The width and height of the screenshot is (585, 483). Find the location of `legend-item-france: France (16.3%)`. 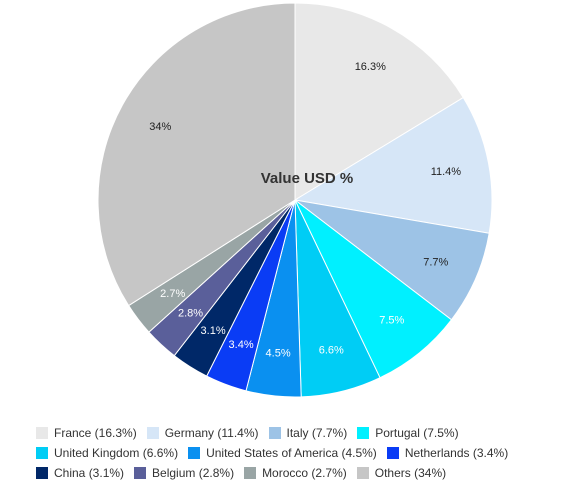

legend-item-france: France (16.3%) is located at coordinates (86, 433).